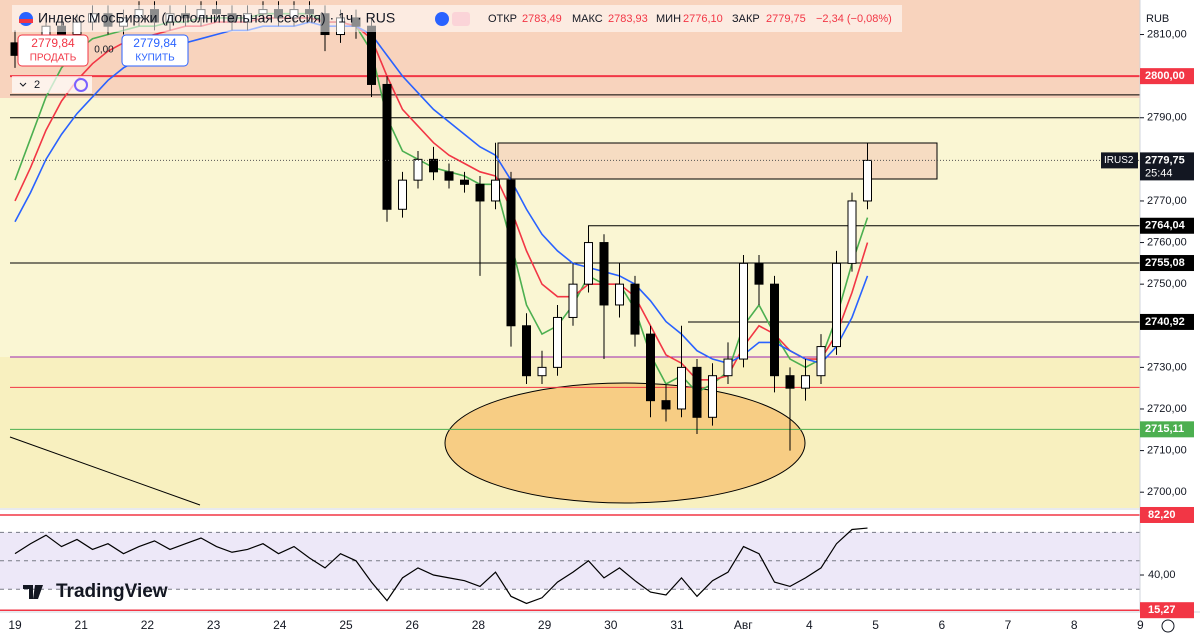 This screenshot has width=1200, height=644. I want to click on y-tick-label: 2760,00, so click(1167, 242).